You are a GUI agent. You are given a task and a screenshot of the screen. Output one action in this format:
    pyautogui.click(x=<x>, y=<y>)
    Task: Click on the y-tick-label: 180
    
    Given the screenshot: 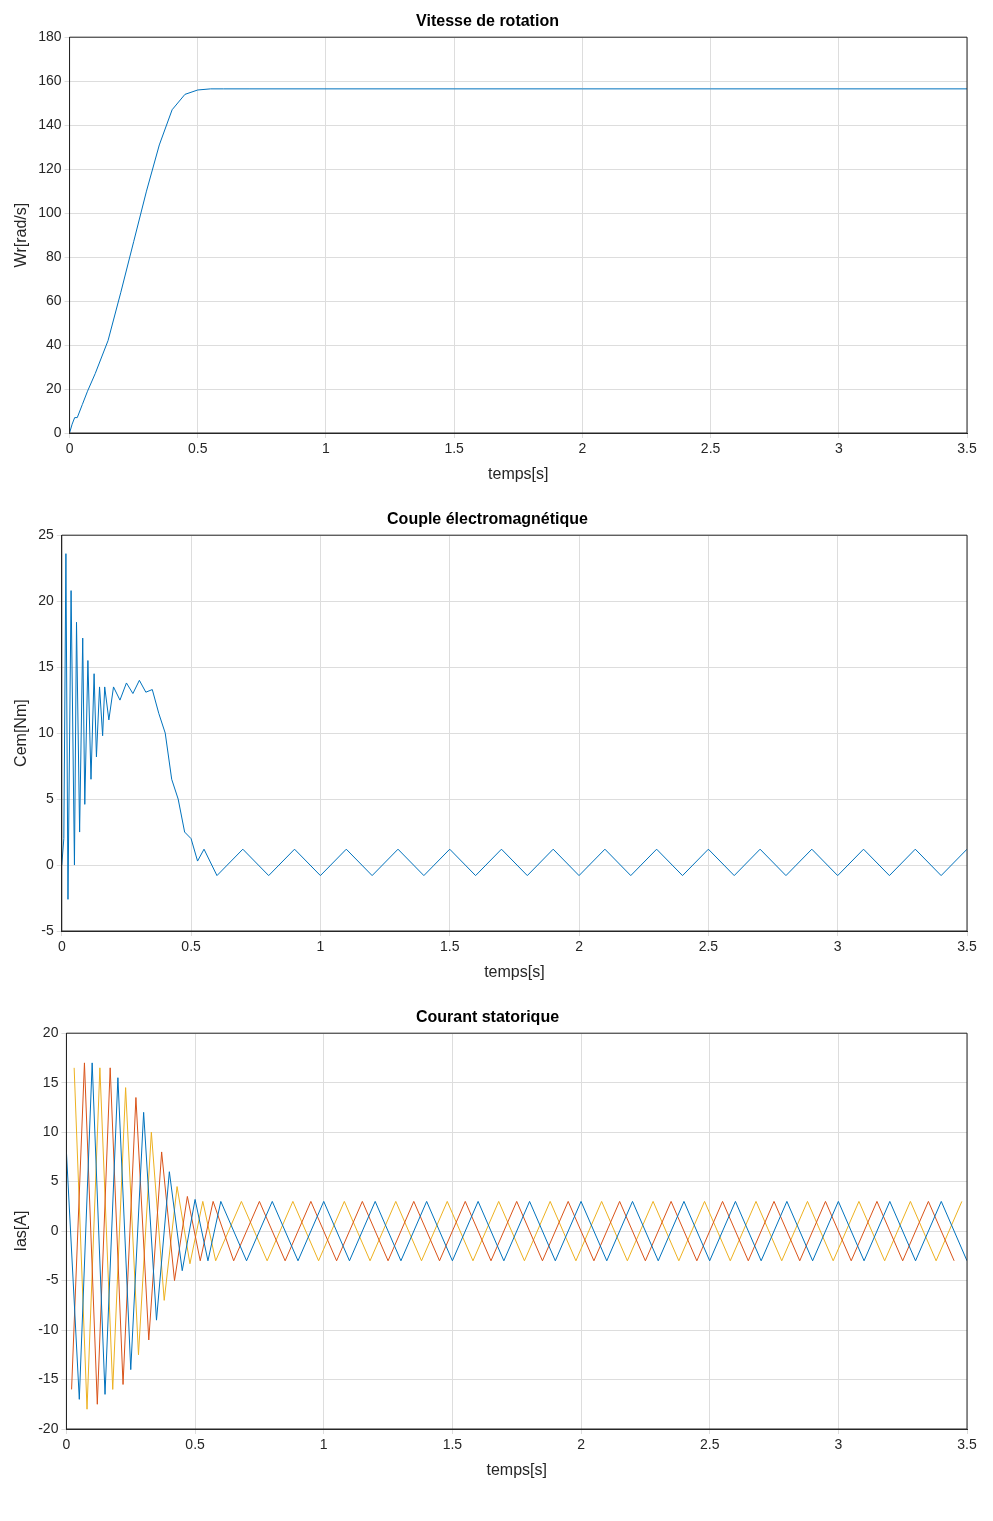 What is the action you would take?
    pyautogui.click(x=50, y=36)
    